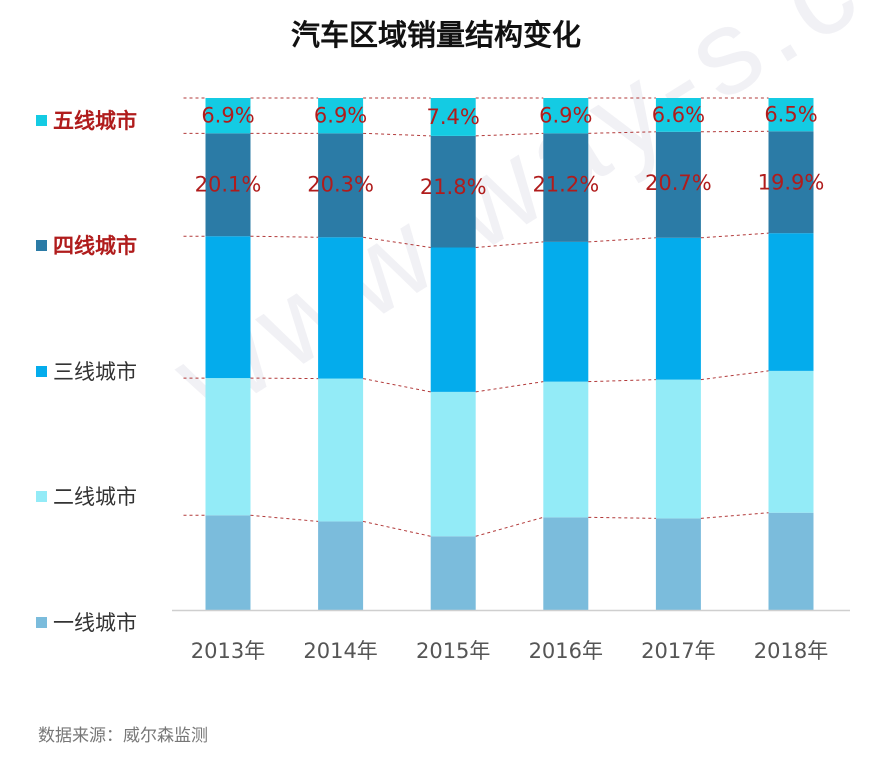  What do you see at coordinates (565, 184) in the screenshot?
I see `data-label-4-4: 21.2%` at bounding box center [565, 184].